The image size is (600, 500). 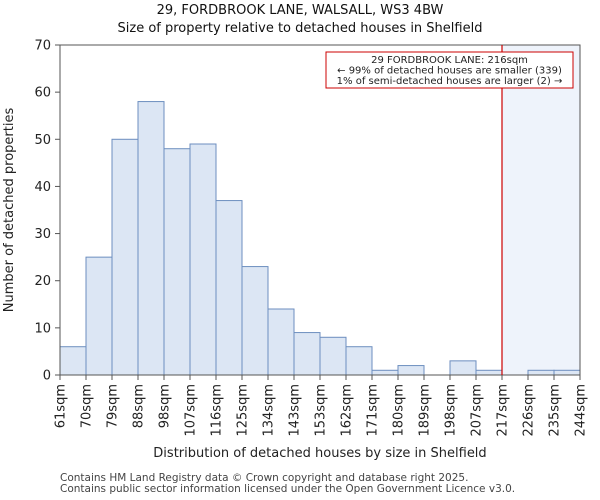 What do you see at coordinates (373, 410) in the screenshot?
I see `x-tick-label: 171sqm` at bounding box center [373, 410].